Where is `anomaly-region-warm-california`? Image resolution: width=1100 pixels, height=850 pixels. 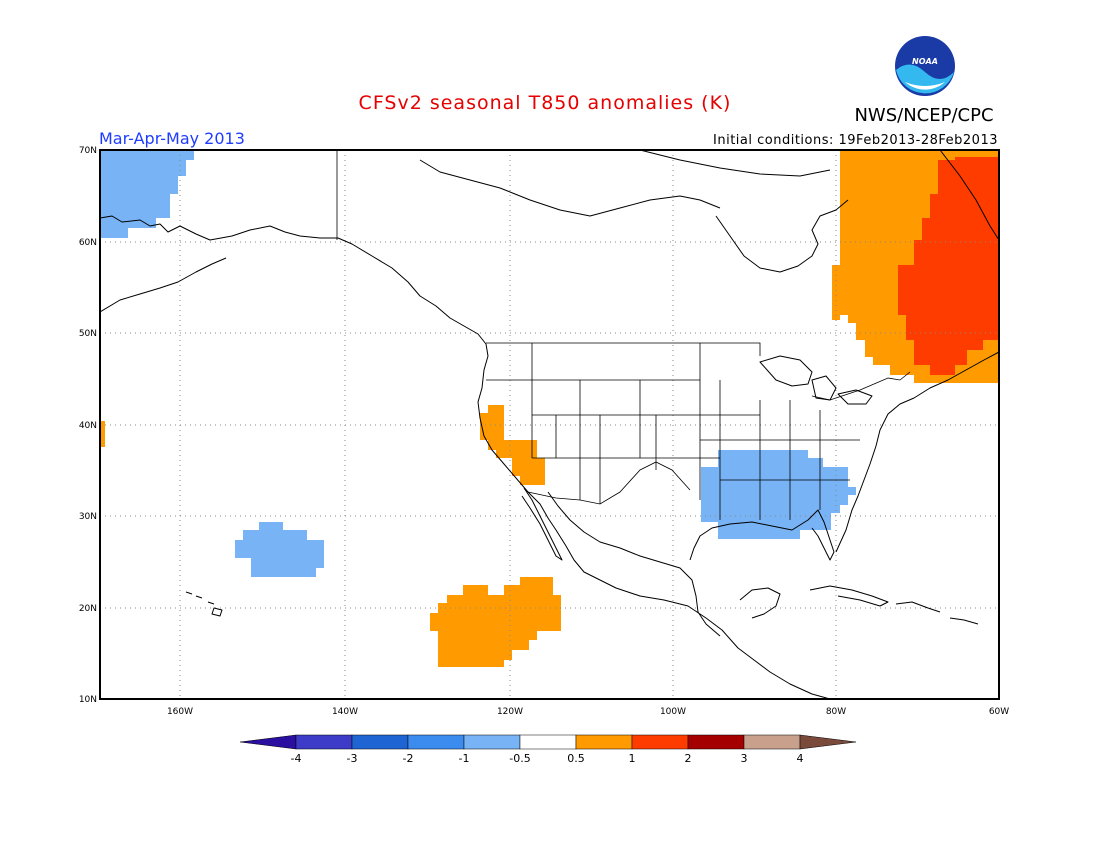
anomaly-region-warm-california is located at coordinates (512, 445).